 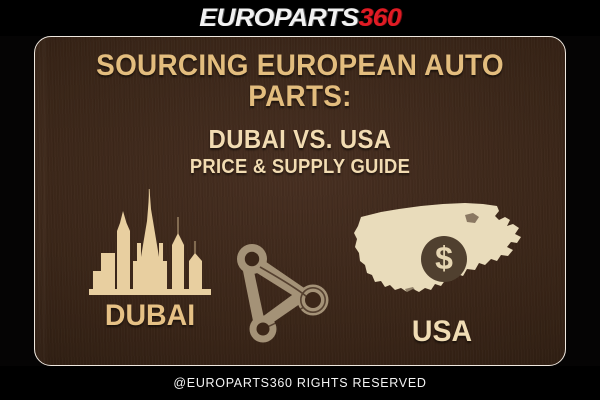 What do you see at coordinates (283, 293) in the screenshot?
I see `control-arm-part-icon` at bounding box center [283, 293].